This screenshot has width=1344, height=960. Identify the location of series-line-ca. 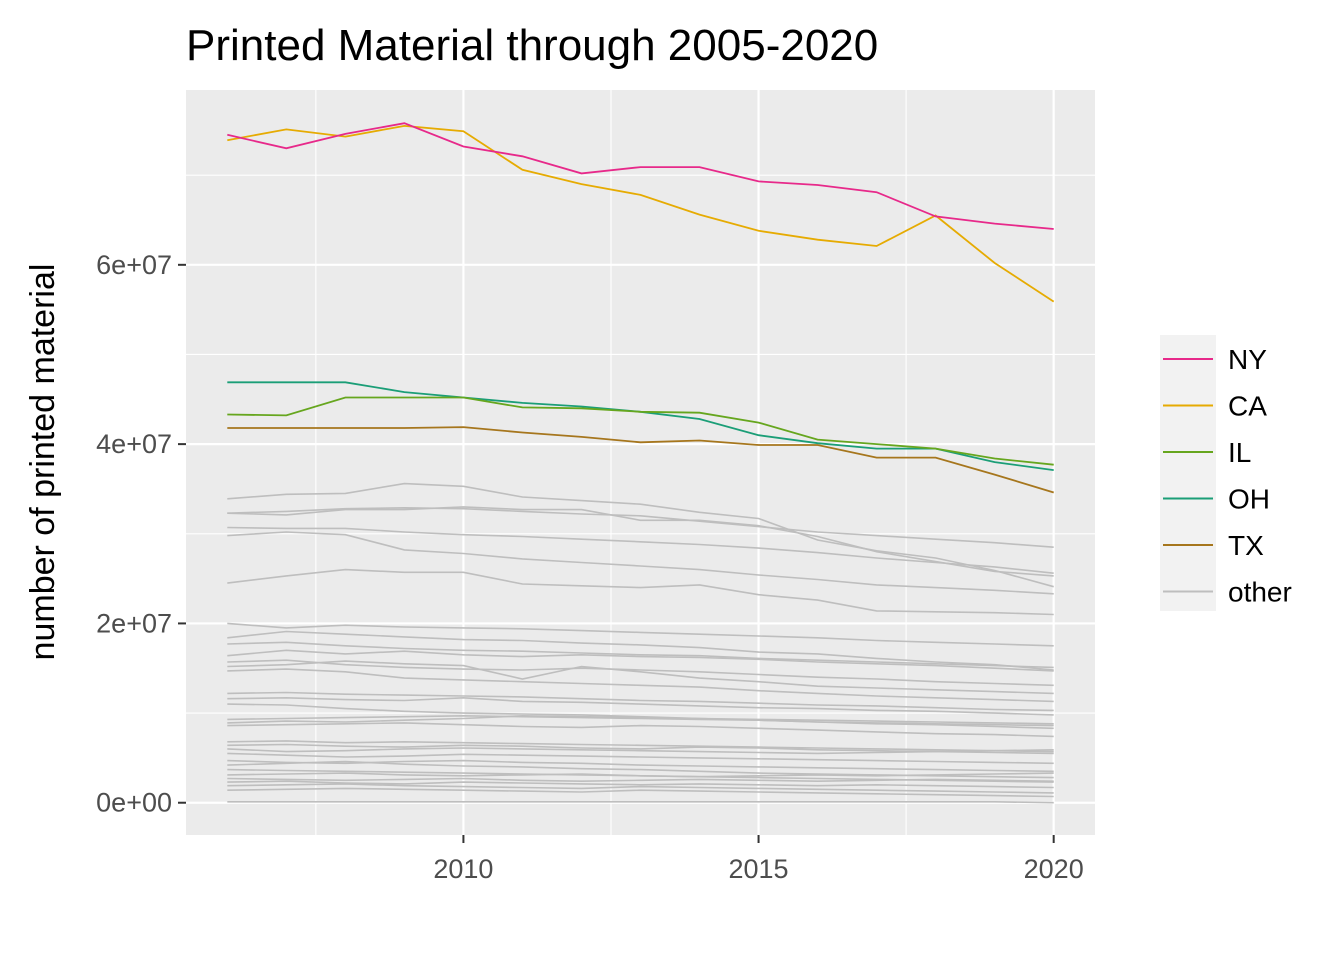
(641, 213).